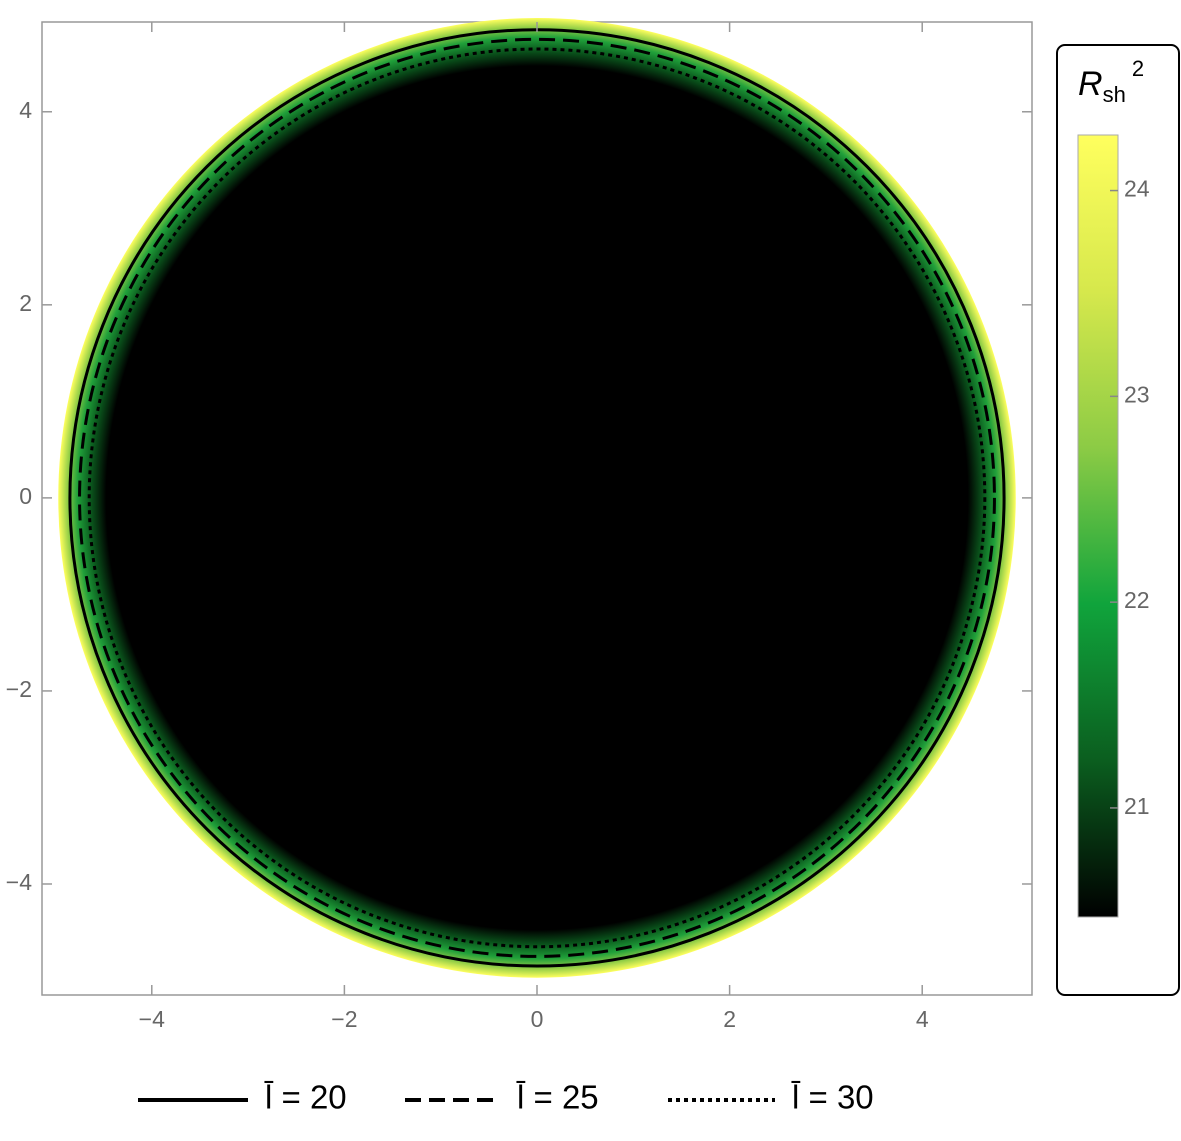 This screenshot has width=1181, height=1141. What do you see at coordinates (25, 303) in the screenshot?
I see `y-tick-label: 2` at bounding box center [25, 303].